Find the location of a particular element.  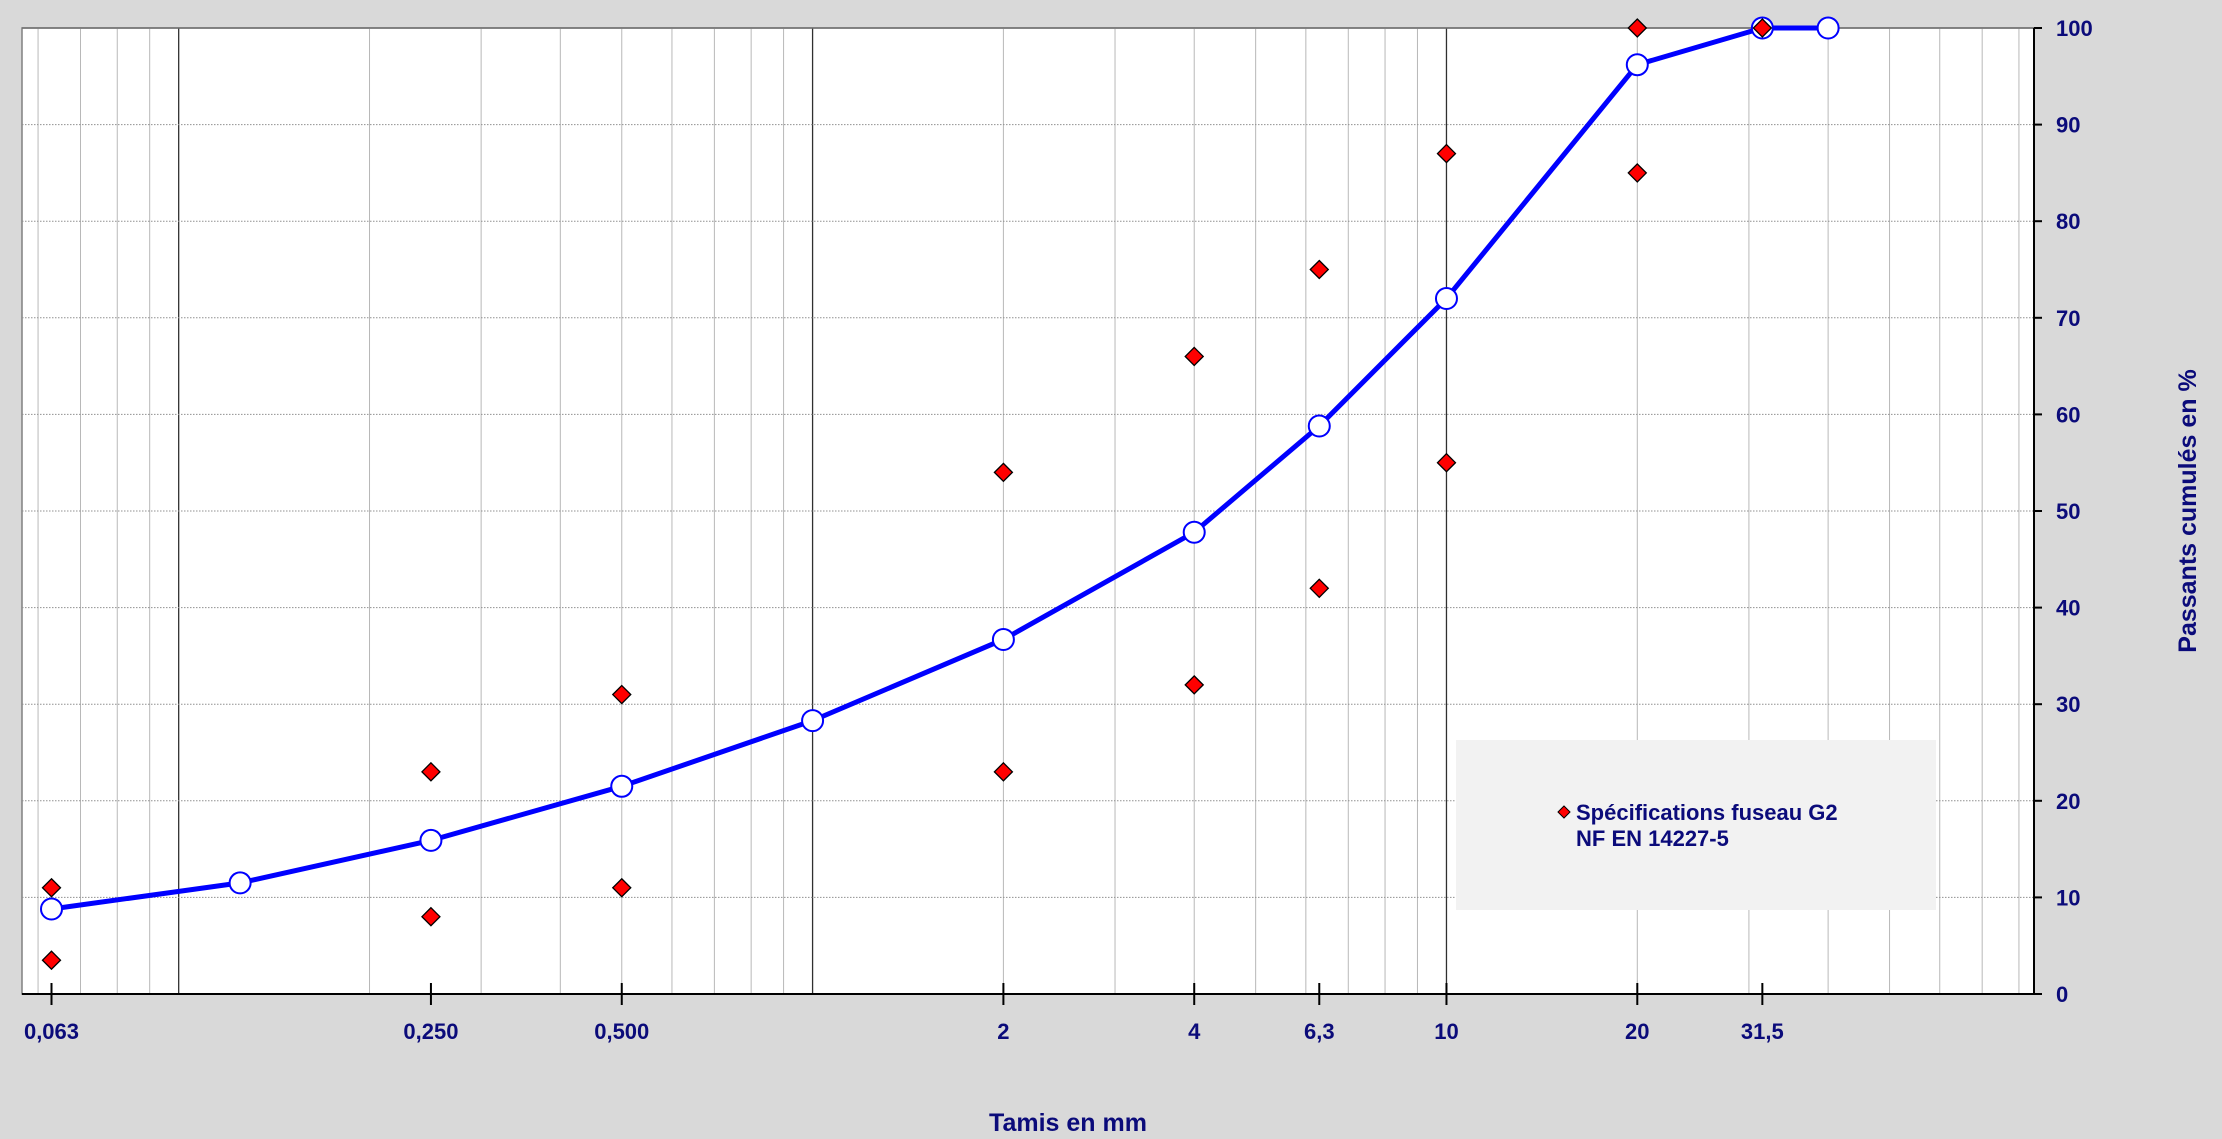

y-tick-label: 30 is located at coordinates (2068, 704).